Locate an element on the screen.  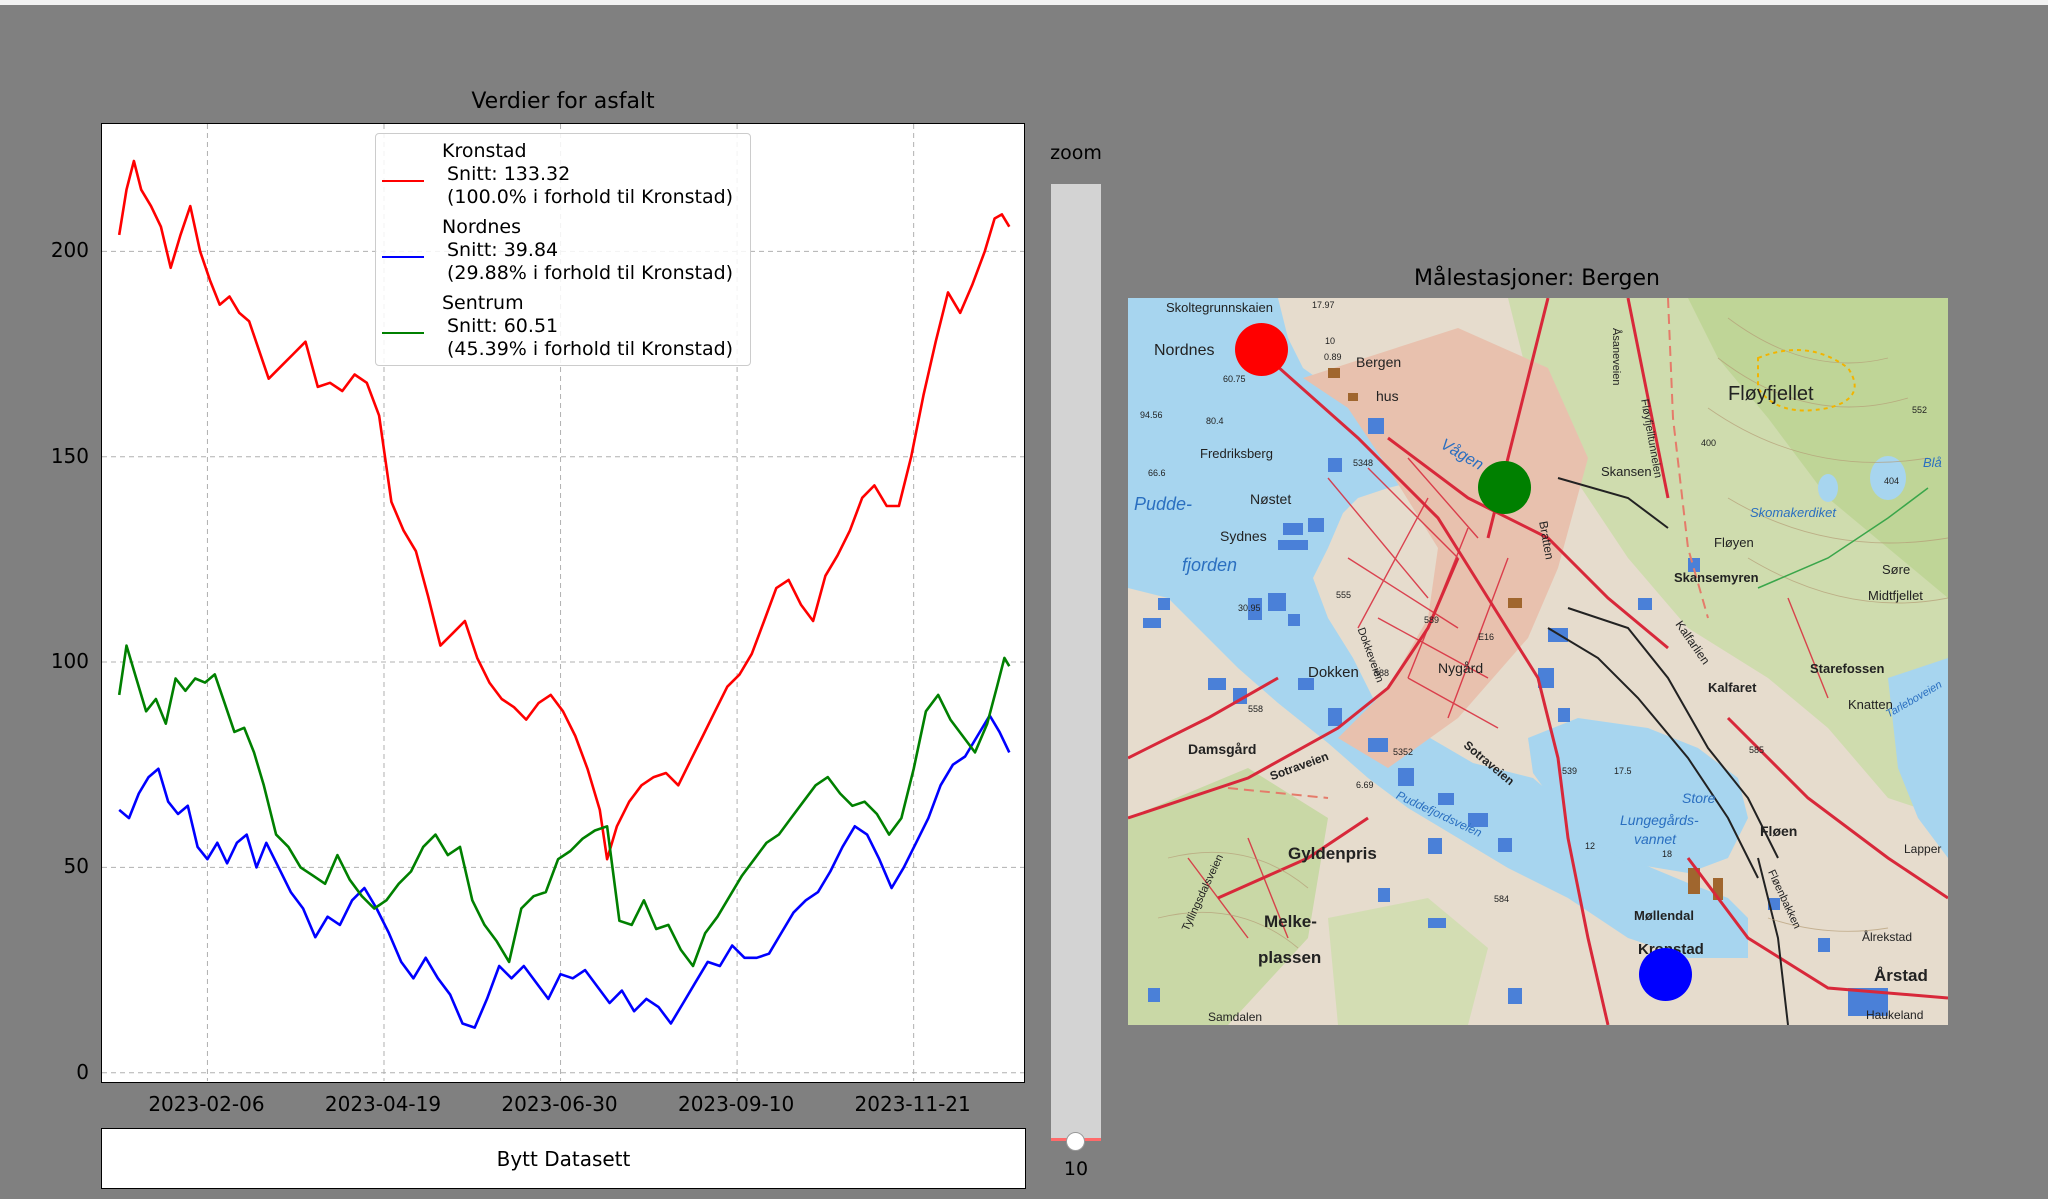
legend-line-nordnes is located at coordinates (403, 257).